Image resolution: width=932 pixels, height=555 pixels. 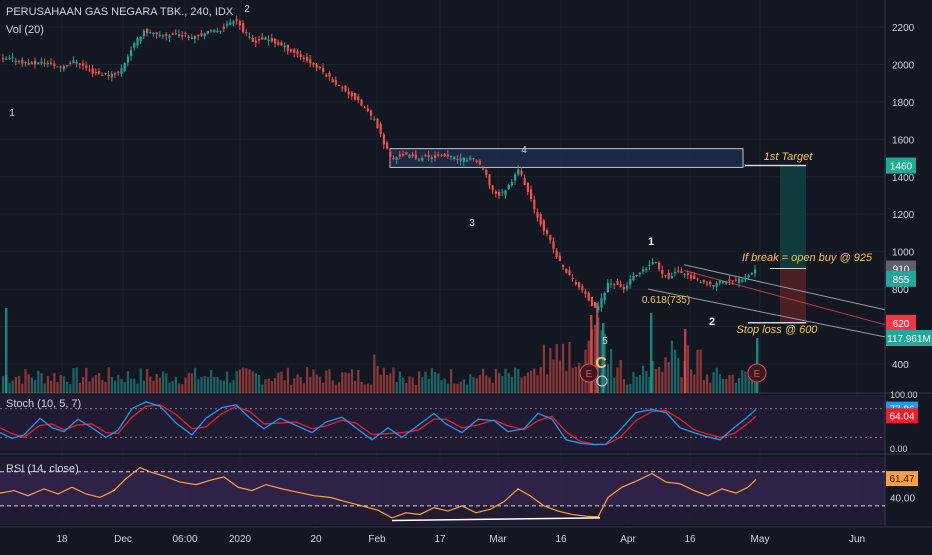 What do you see at coordinates (903, 253) in the screenshot?
I see `price-axis-tick: 1000` at bounding box center [903, 253].